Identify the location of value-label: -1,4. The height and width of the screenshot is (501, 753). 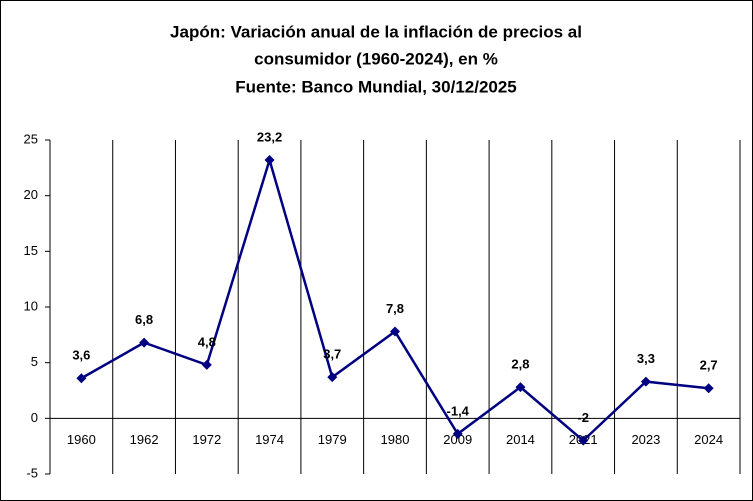
(458, 410).